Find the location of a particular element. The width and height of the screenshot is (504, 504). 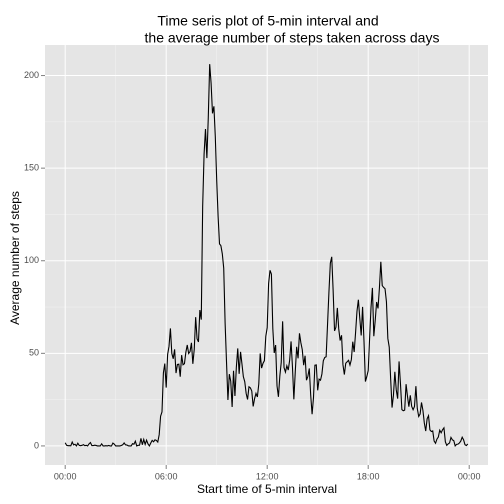

x-tick-label: 18:00 is located at coordinates (368, 476).